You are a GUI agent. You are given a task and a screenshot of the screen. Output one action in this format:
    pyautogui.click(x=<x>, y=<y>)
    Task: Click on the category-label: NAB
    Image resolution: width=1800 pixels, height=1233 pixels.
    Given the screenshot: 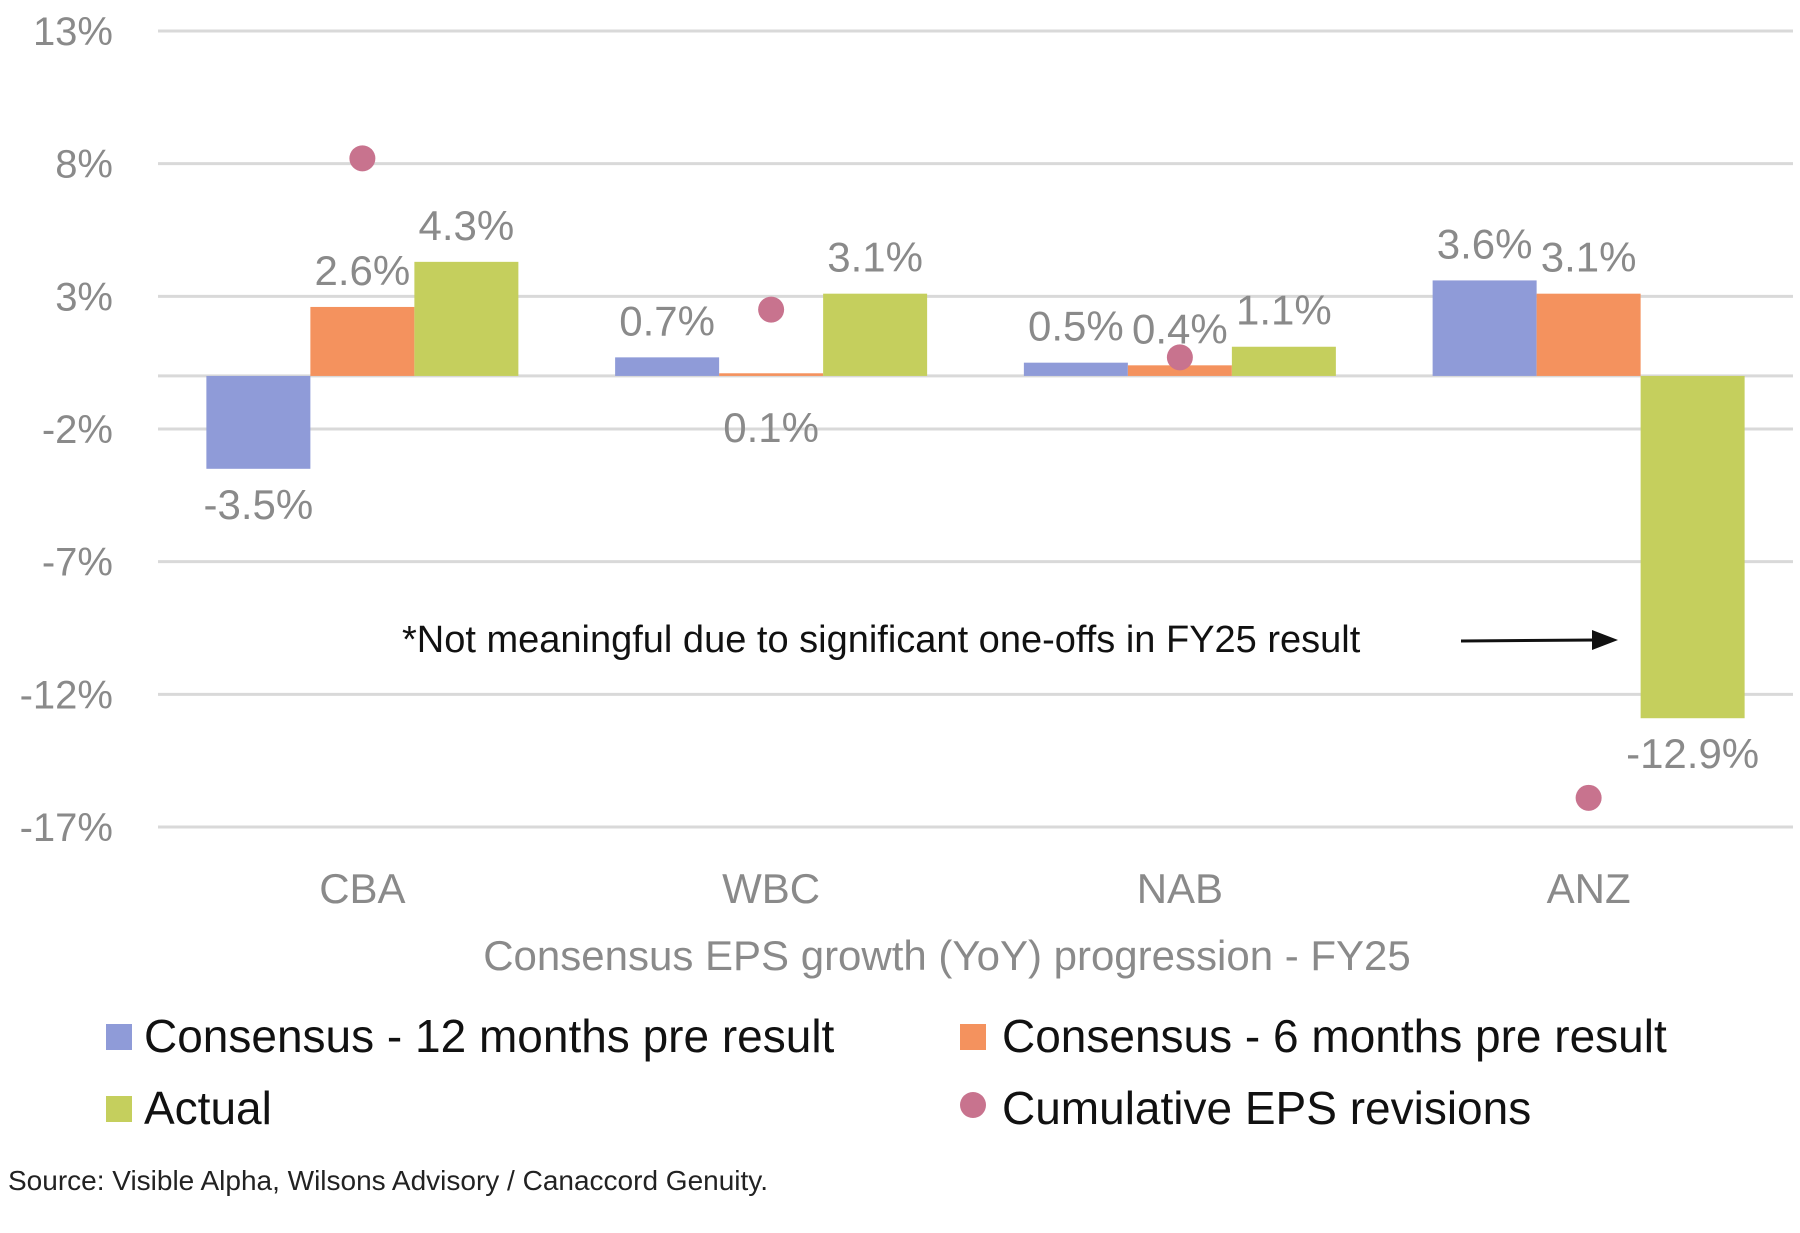 What is the action you would take?
    pyautogui.click(x=1180, y=888)
    